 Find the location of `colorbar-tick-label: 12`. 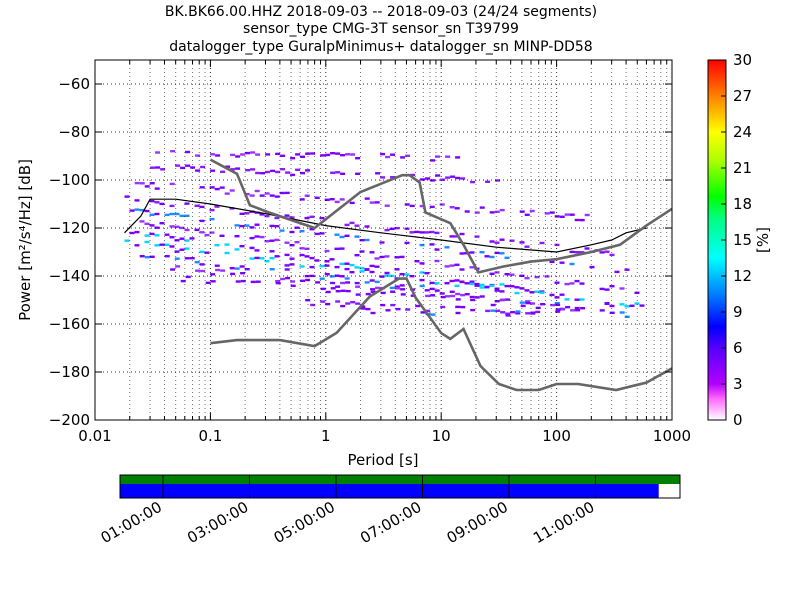

colorbar-tick-label: 12 is located at coordinates (742, 276).